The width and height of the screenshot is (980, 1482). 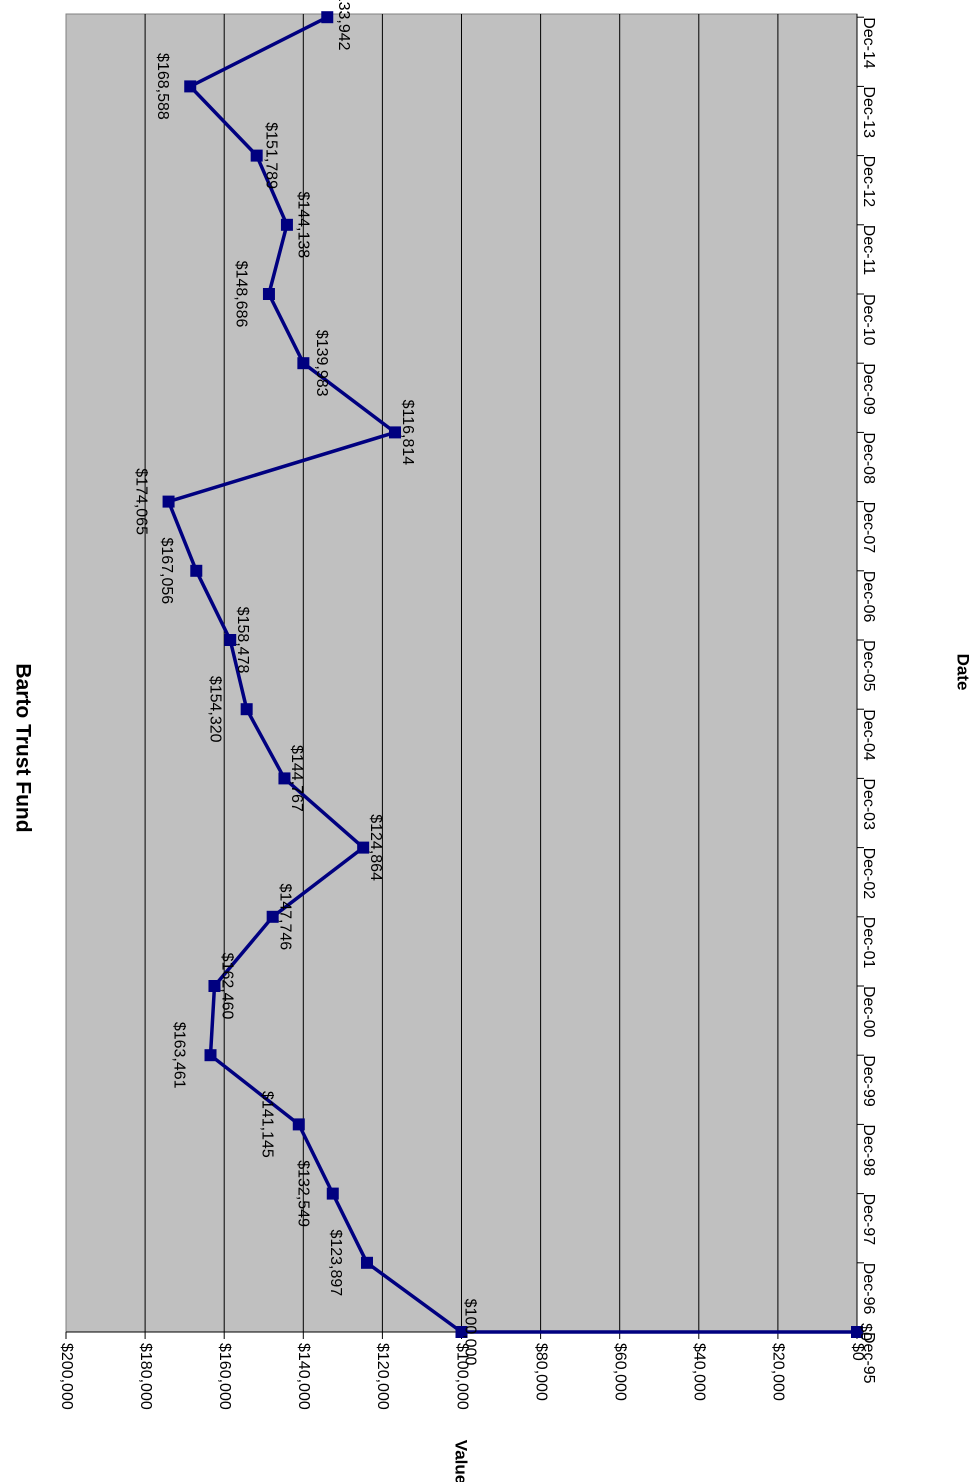 I want to click on data-label: $133,942, so click(x=343, y=25).